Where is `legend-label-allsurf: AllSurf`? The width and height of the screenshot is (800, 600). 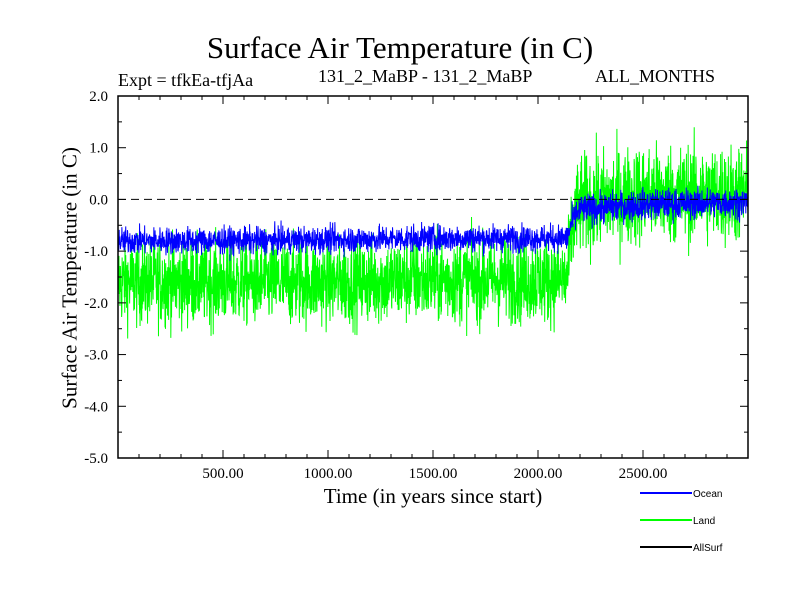
legend-label-allsurf: AllSurf is located at coordinates (708, 548).